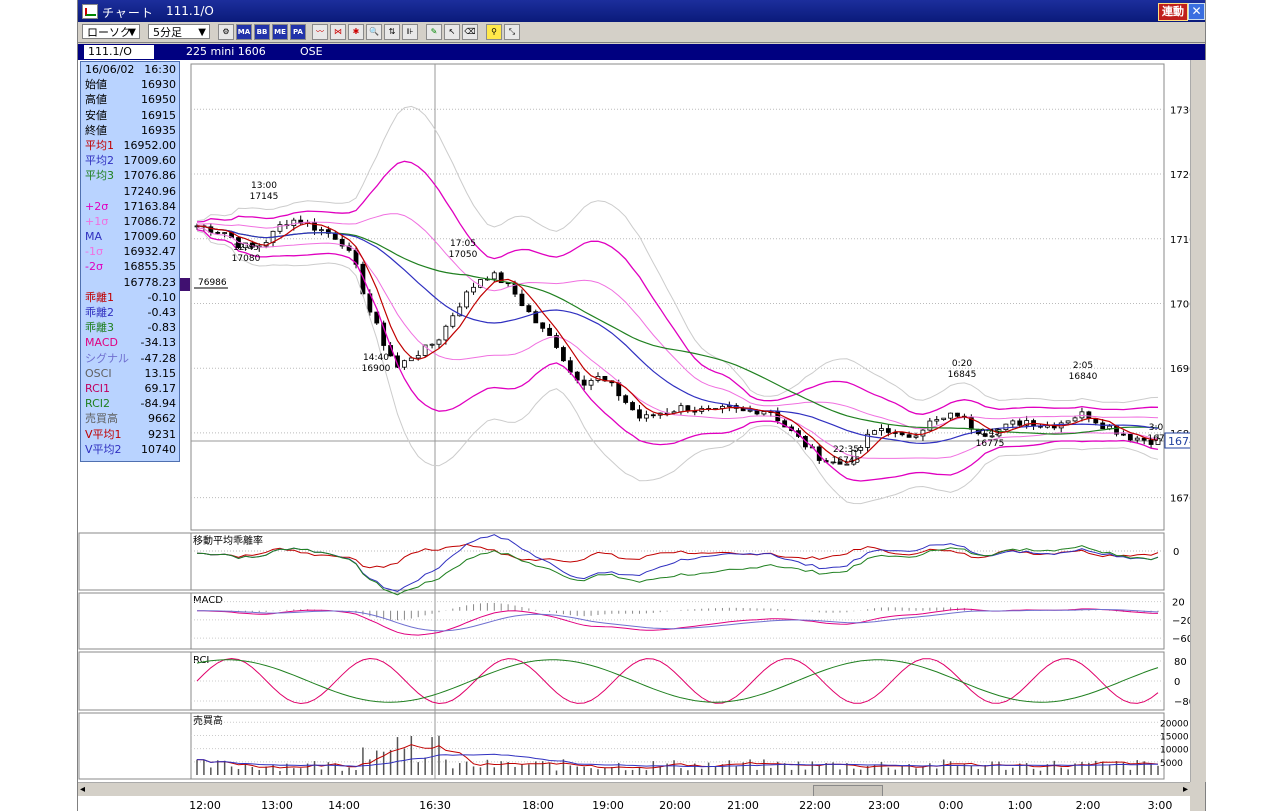 The width and height of the screenshot is (1280, 812). What do you see at coordinates (634, 789) in the screenshot?
I see `horizontal-scrollbar: ◂ ▸` at bounding box center [634, 789].